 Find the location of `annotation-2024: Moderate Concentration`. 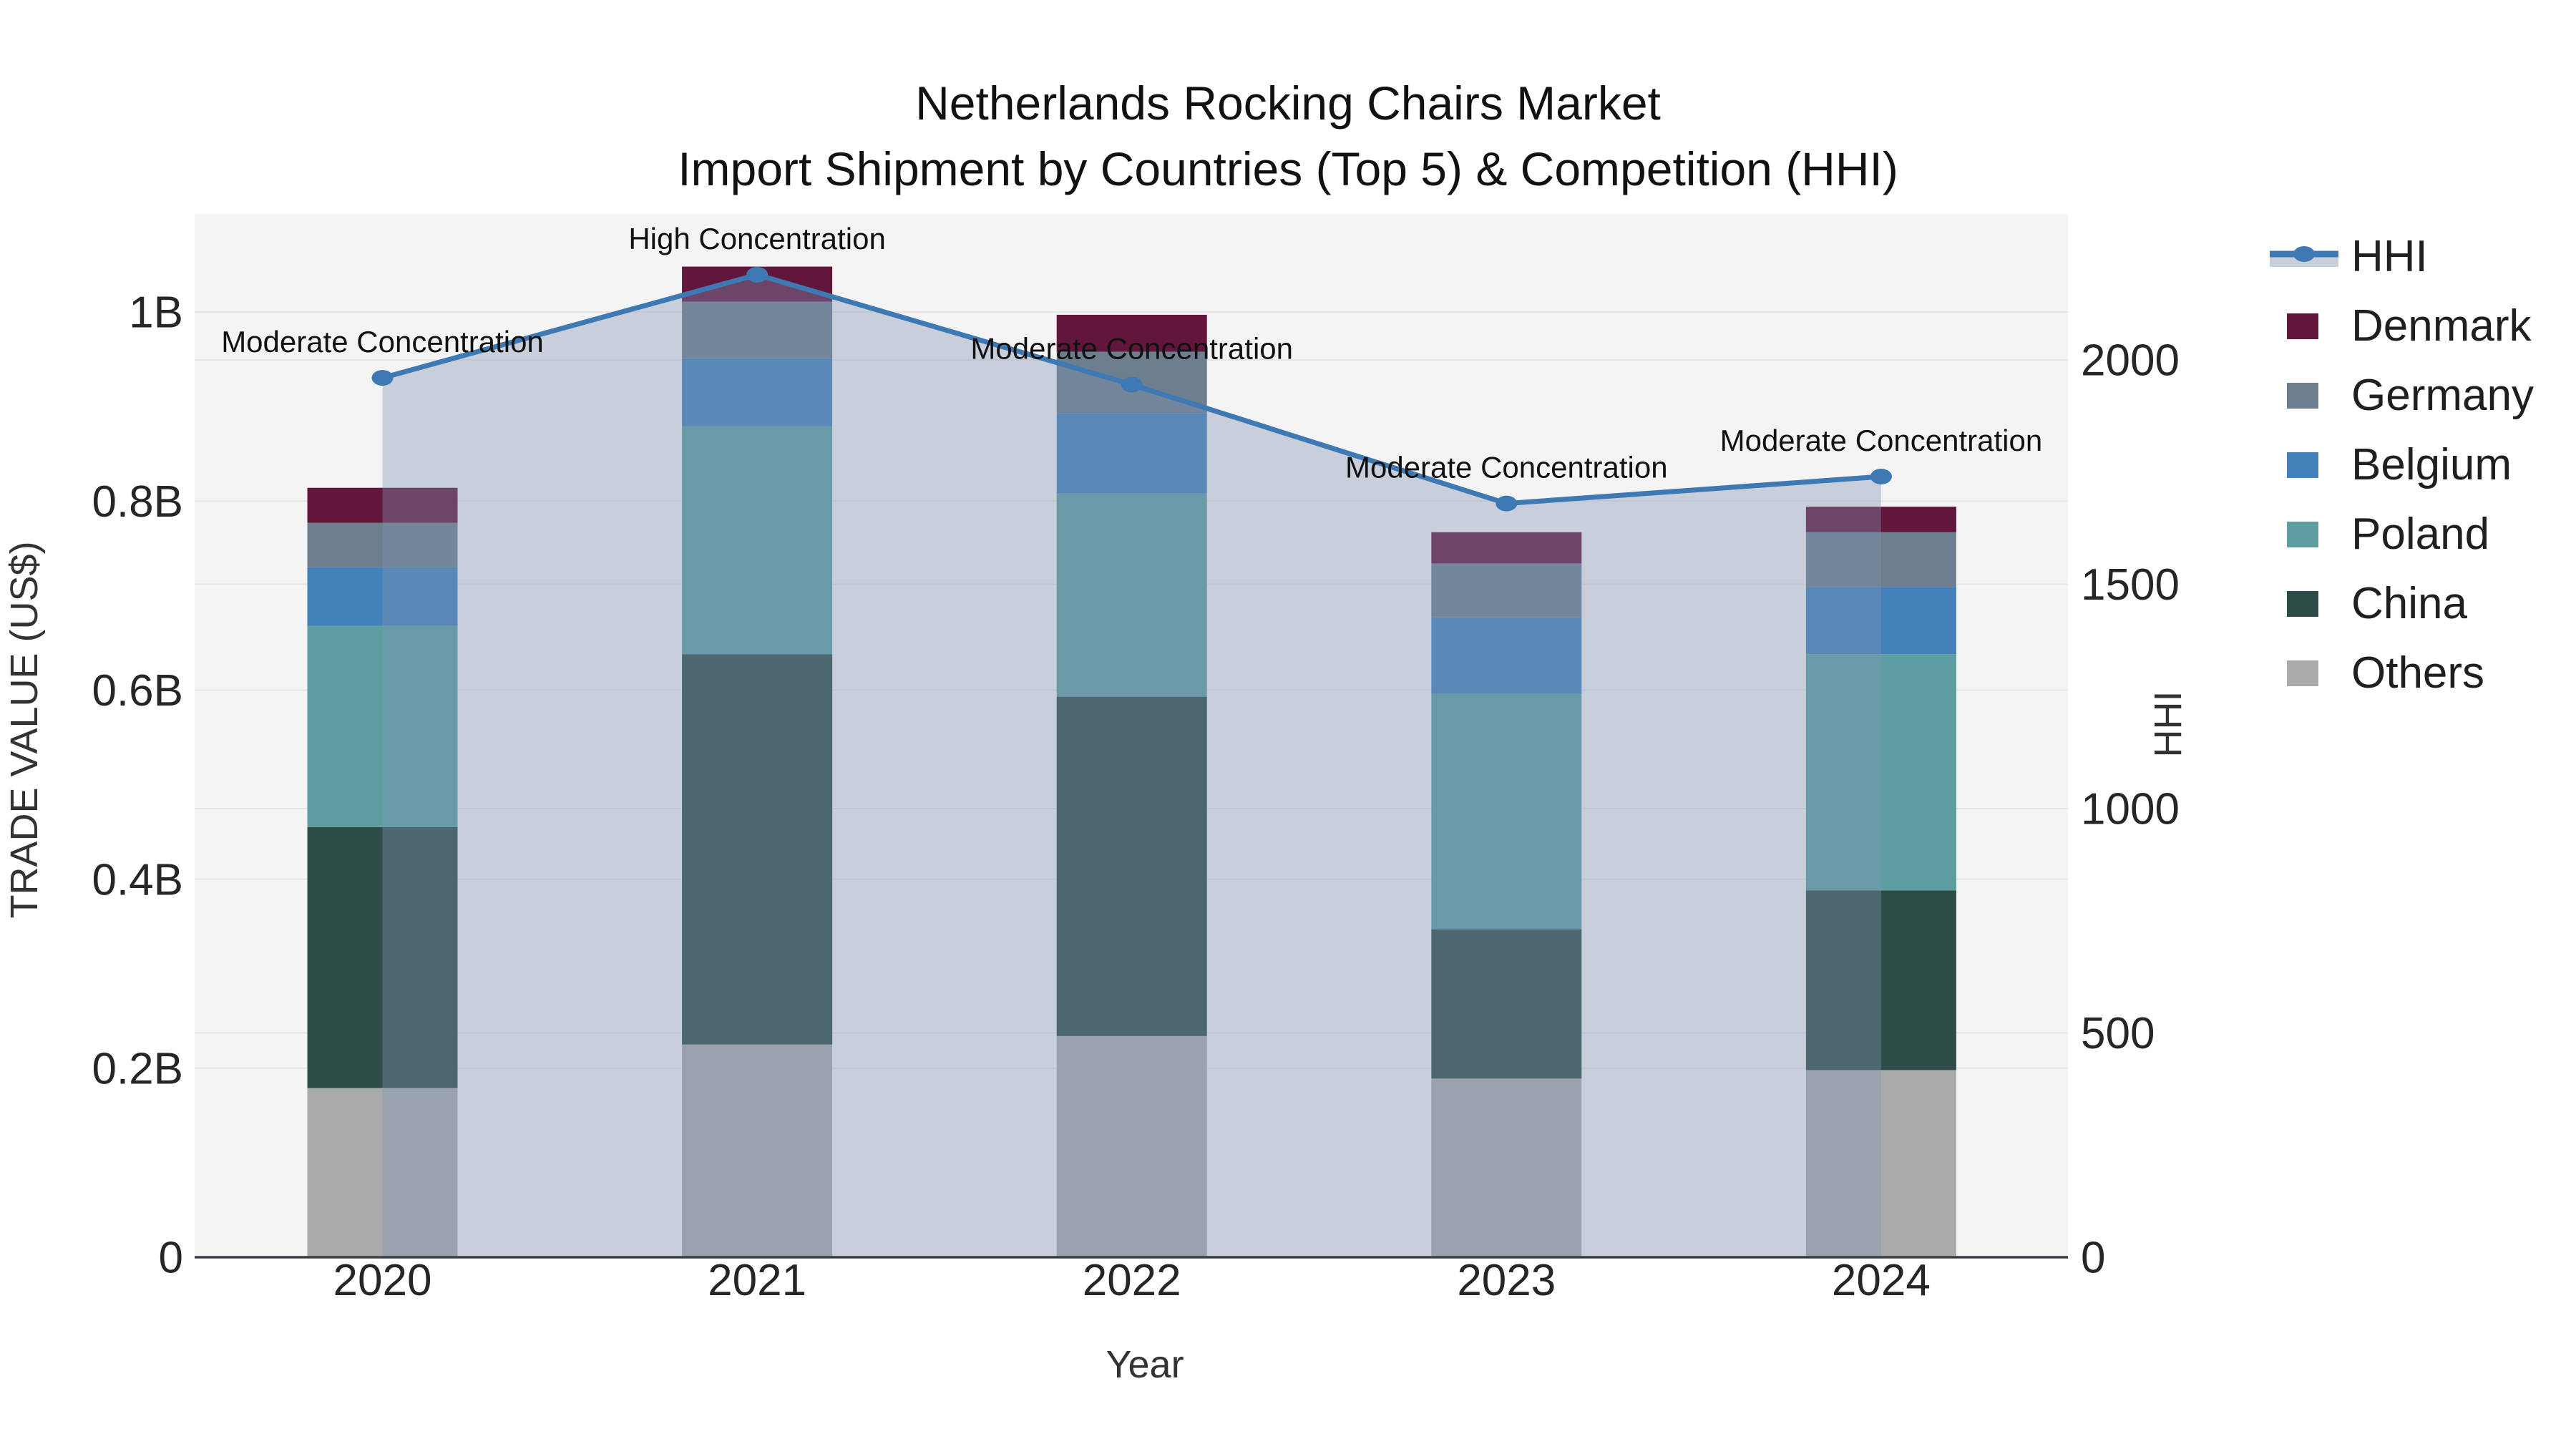

annotation-2024: Moderate Concentration is located at coordinates (1881, 440).